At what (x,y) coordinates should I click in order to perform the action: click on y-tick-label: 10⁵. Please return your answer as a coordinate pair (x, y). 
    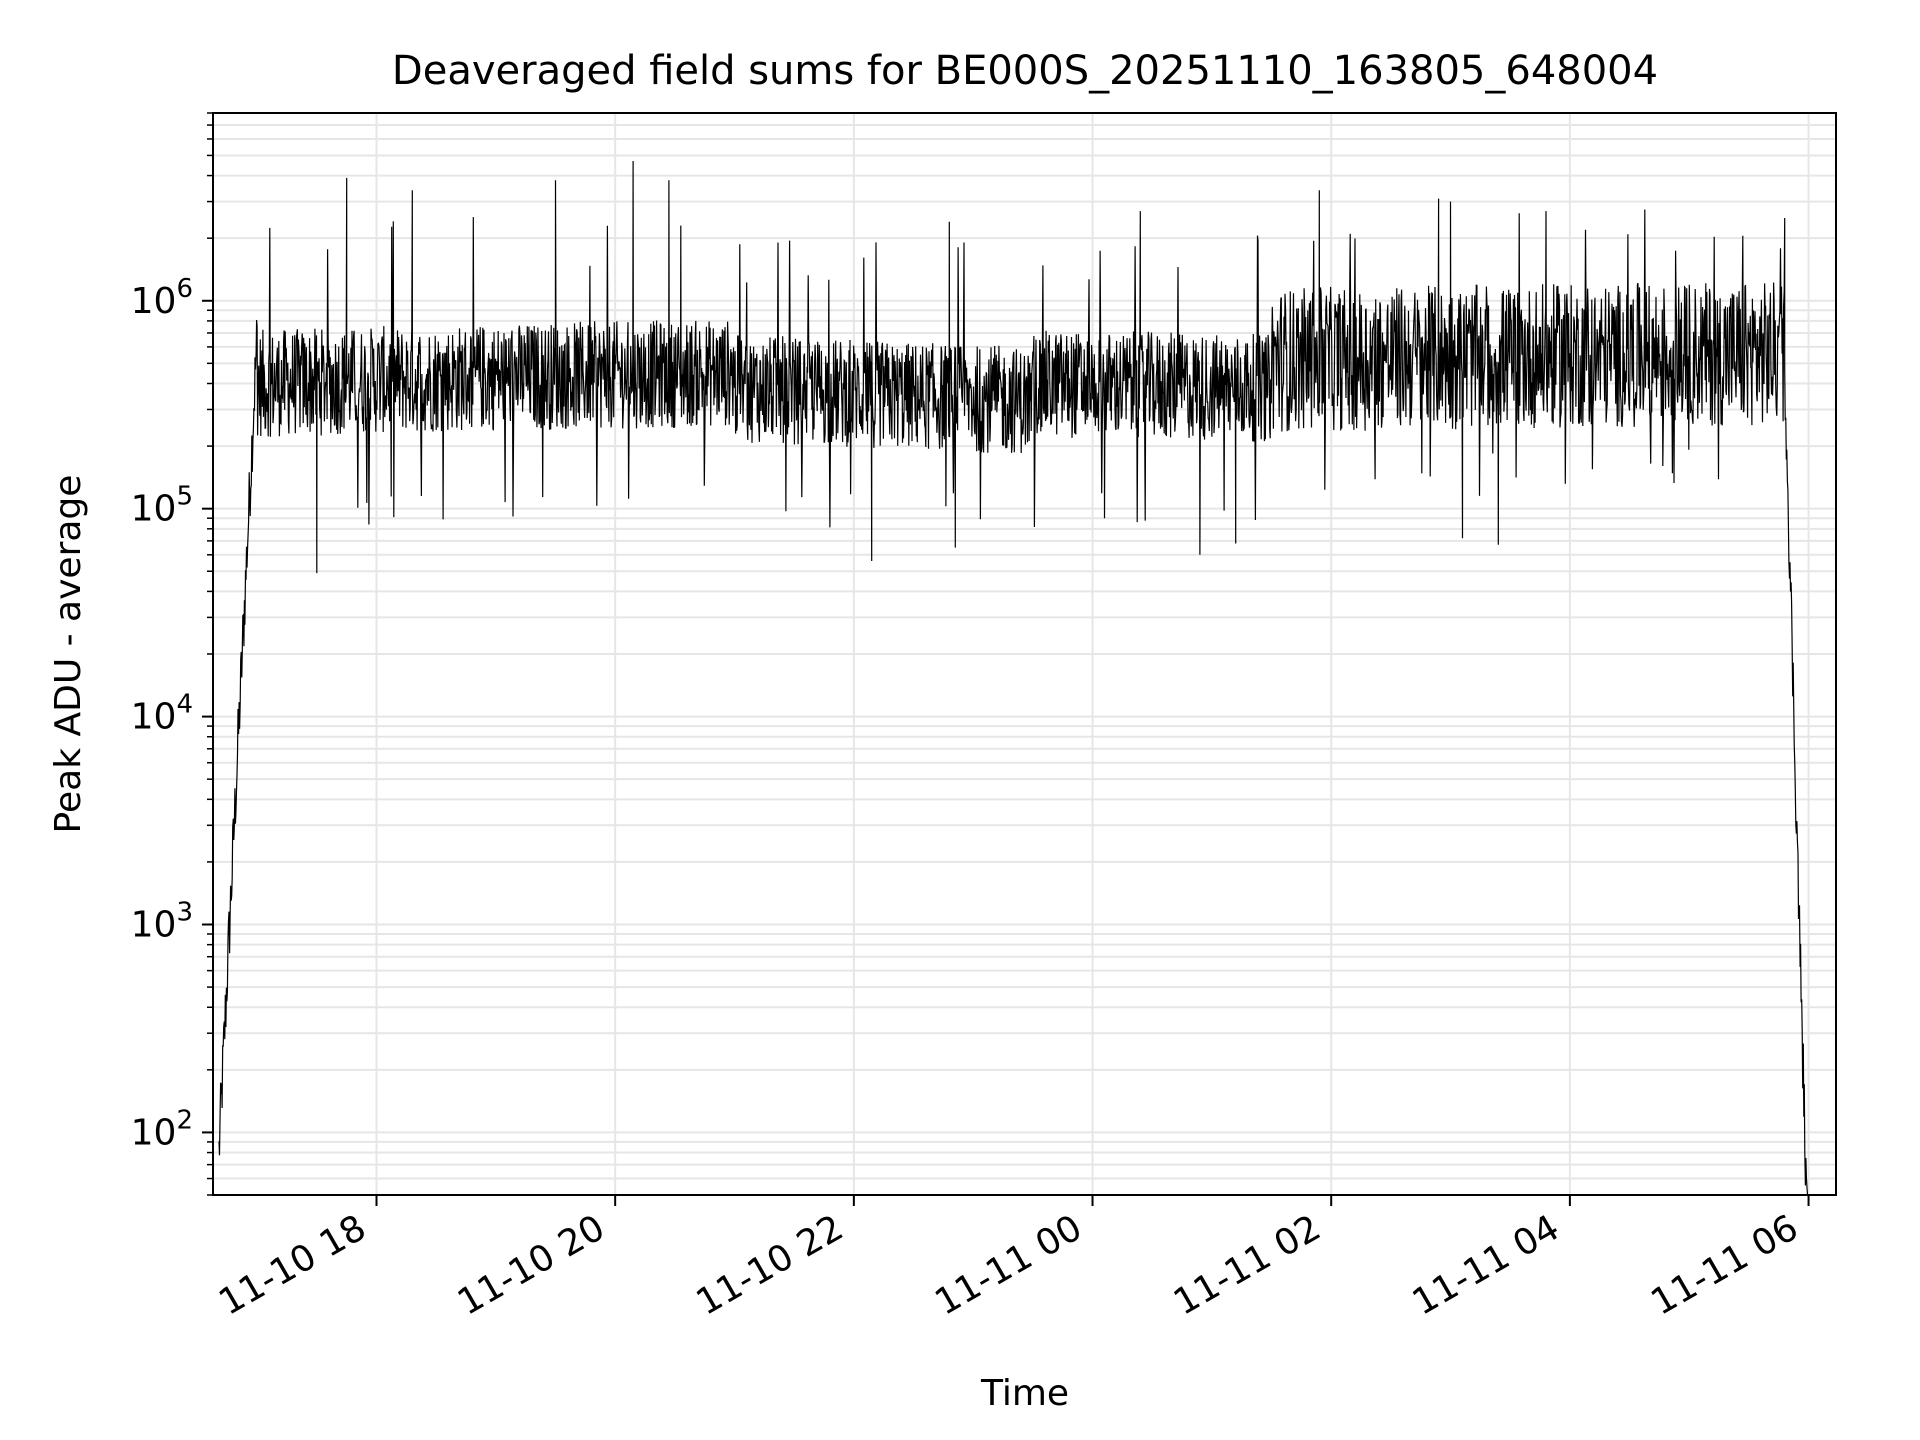
    Looking at the image, I should click on (162, 506).